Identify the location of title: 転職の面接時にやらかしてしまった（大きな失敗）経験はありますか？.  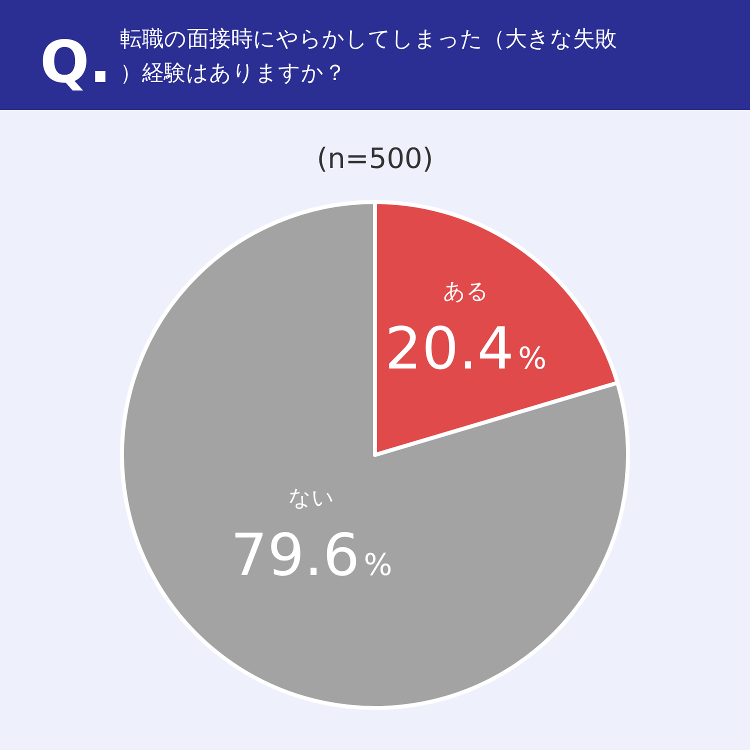
(368, 56).